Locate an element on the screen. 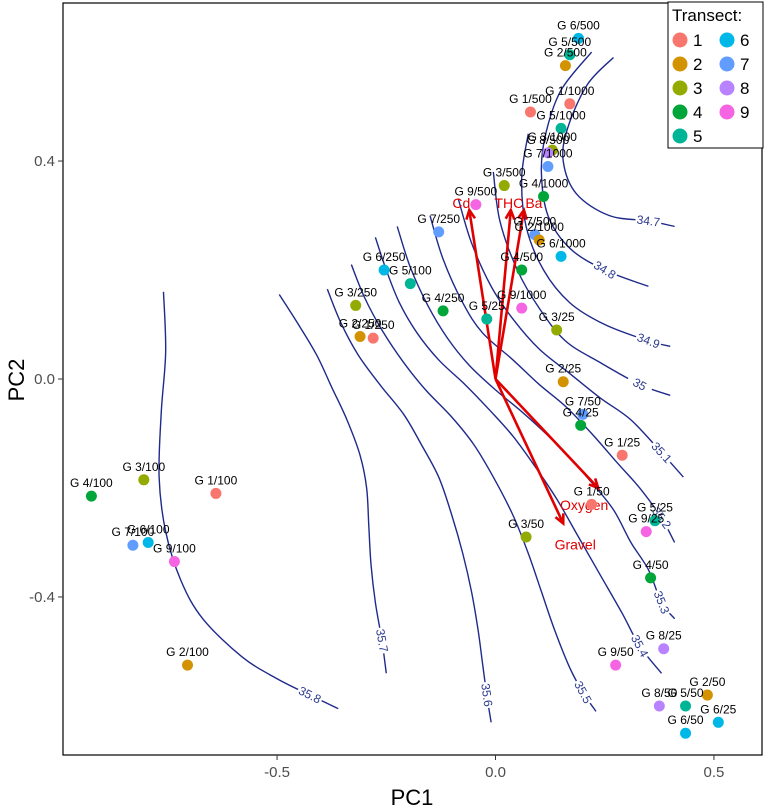 This screenshot has height=812, width=765. point-label: G 3/1000 is located at coordinates (553, 137).